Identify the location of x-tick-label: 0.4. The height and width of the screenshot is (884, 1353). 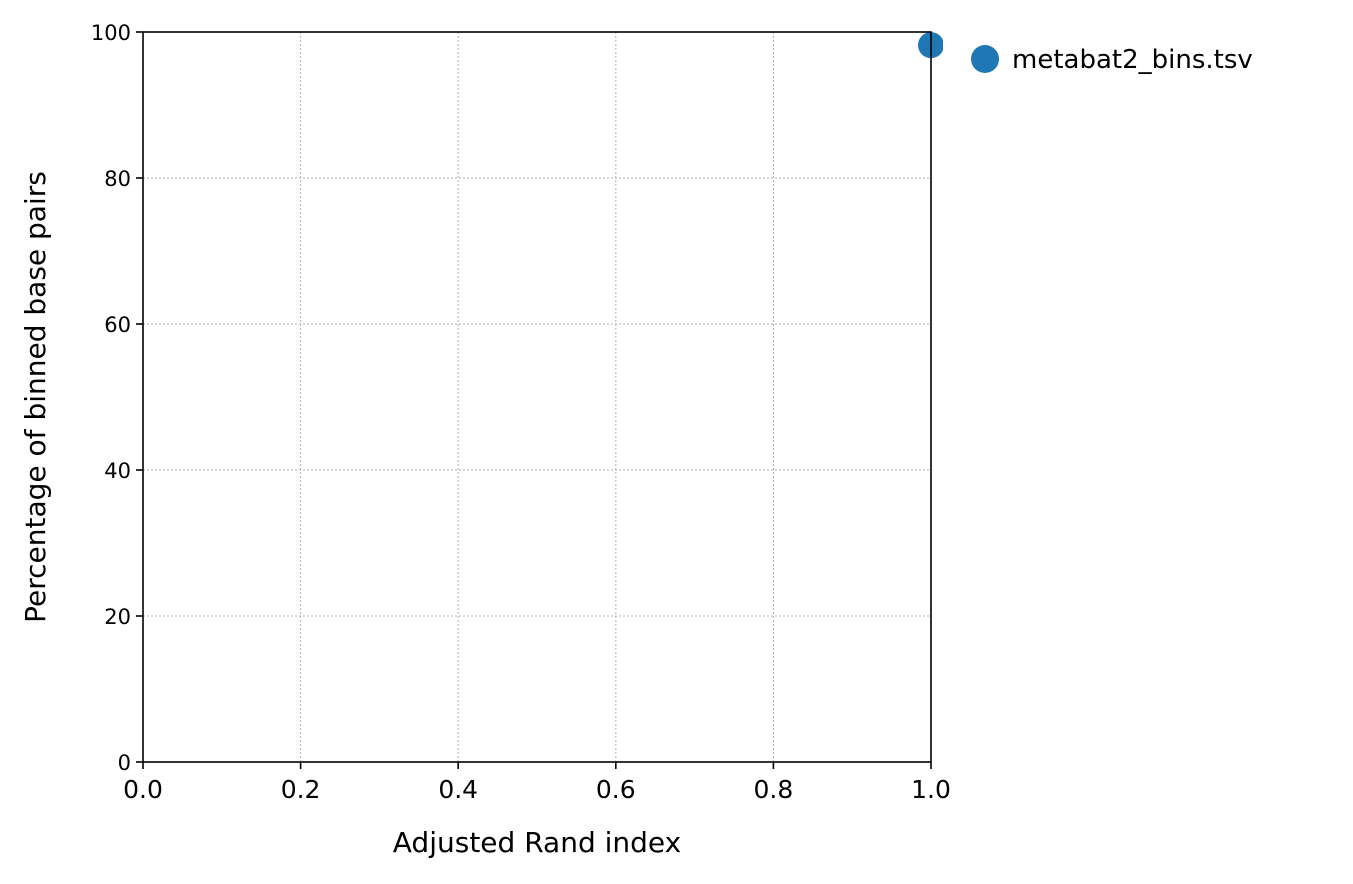
(458, 789).